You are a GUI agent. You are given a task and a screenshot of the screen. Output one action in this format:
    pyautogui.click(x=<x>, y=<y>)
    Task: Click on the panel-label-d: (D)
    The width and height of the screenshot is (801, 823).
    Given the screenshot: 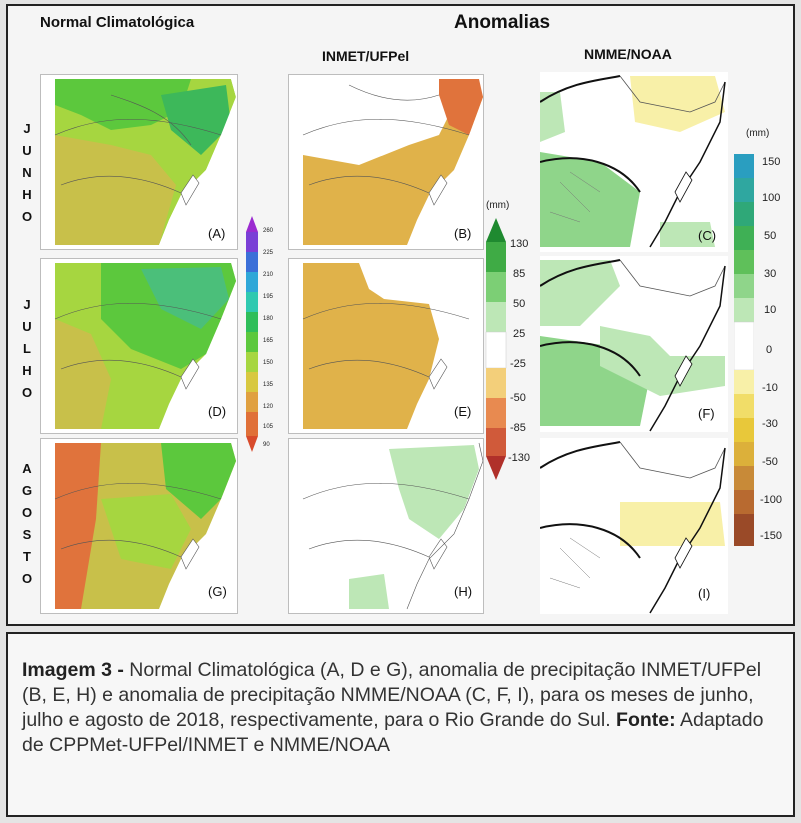 What is the action you would take?
    pyautogui.click(x=217, y=411)
    